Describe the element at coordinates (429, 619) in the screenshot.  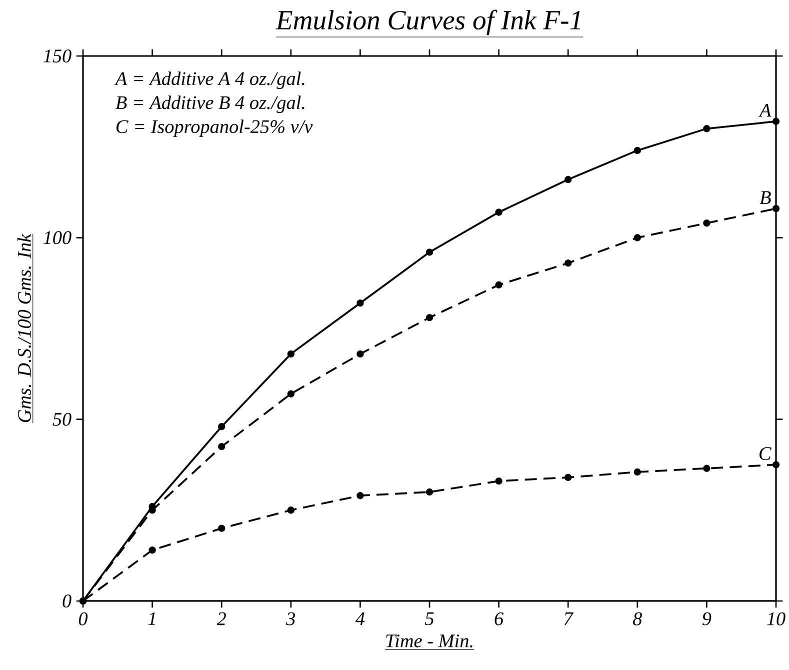
I see `x-tick-label: 5` at that location.